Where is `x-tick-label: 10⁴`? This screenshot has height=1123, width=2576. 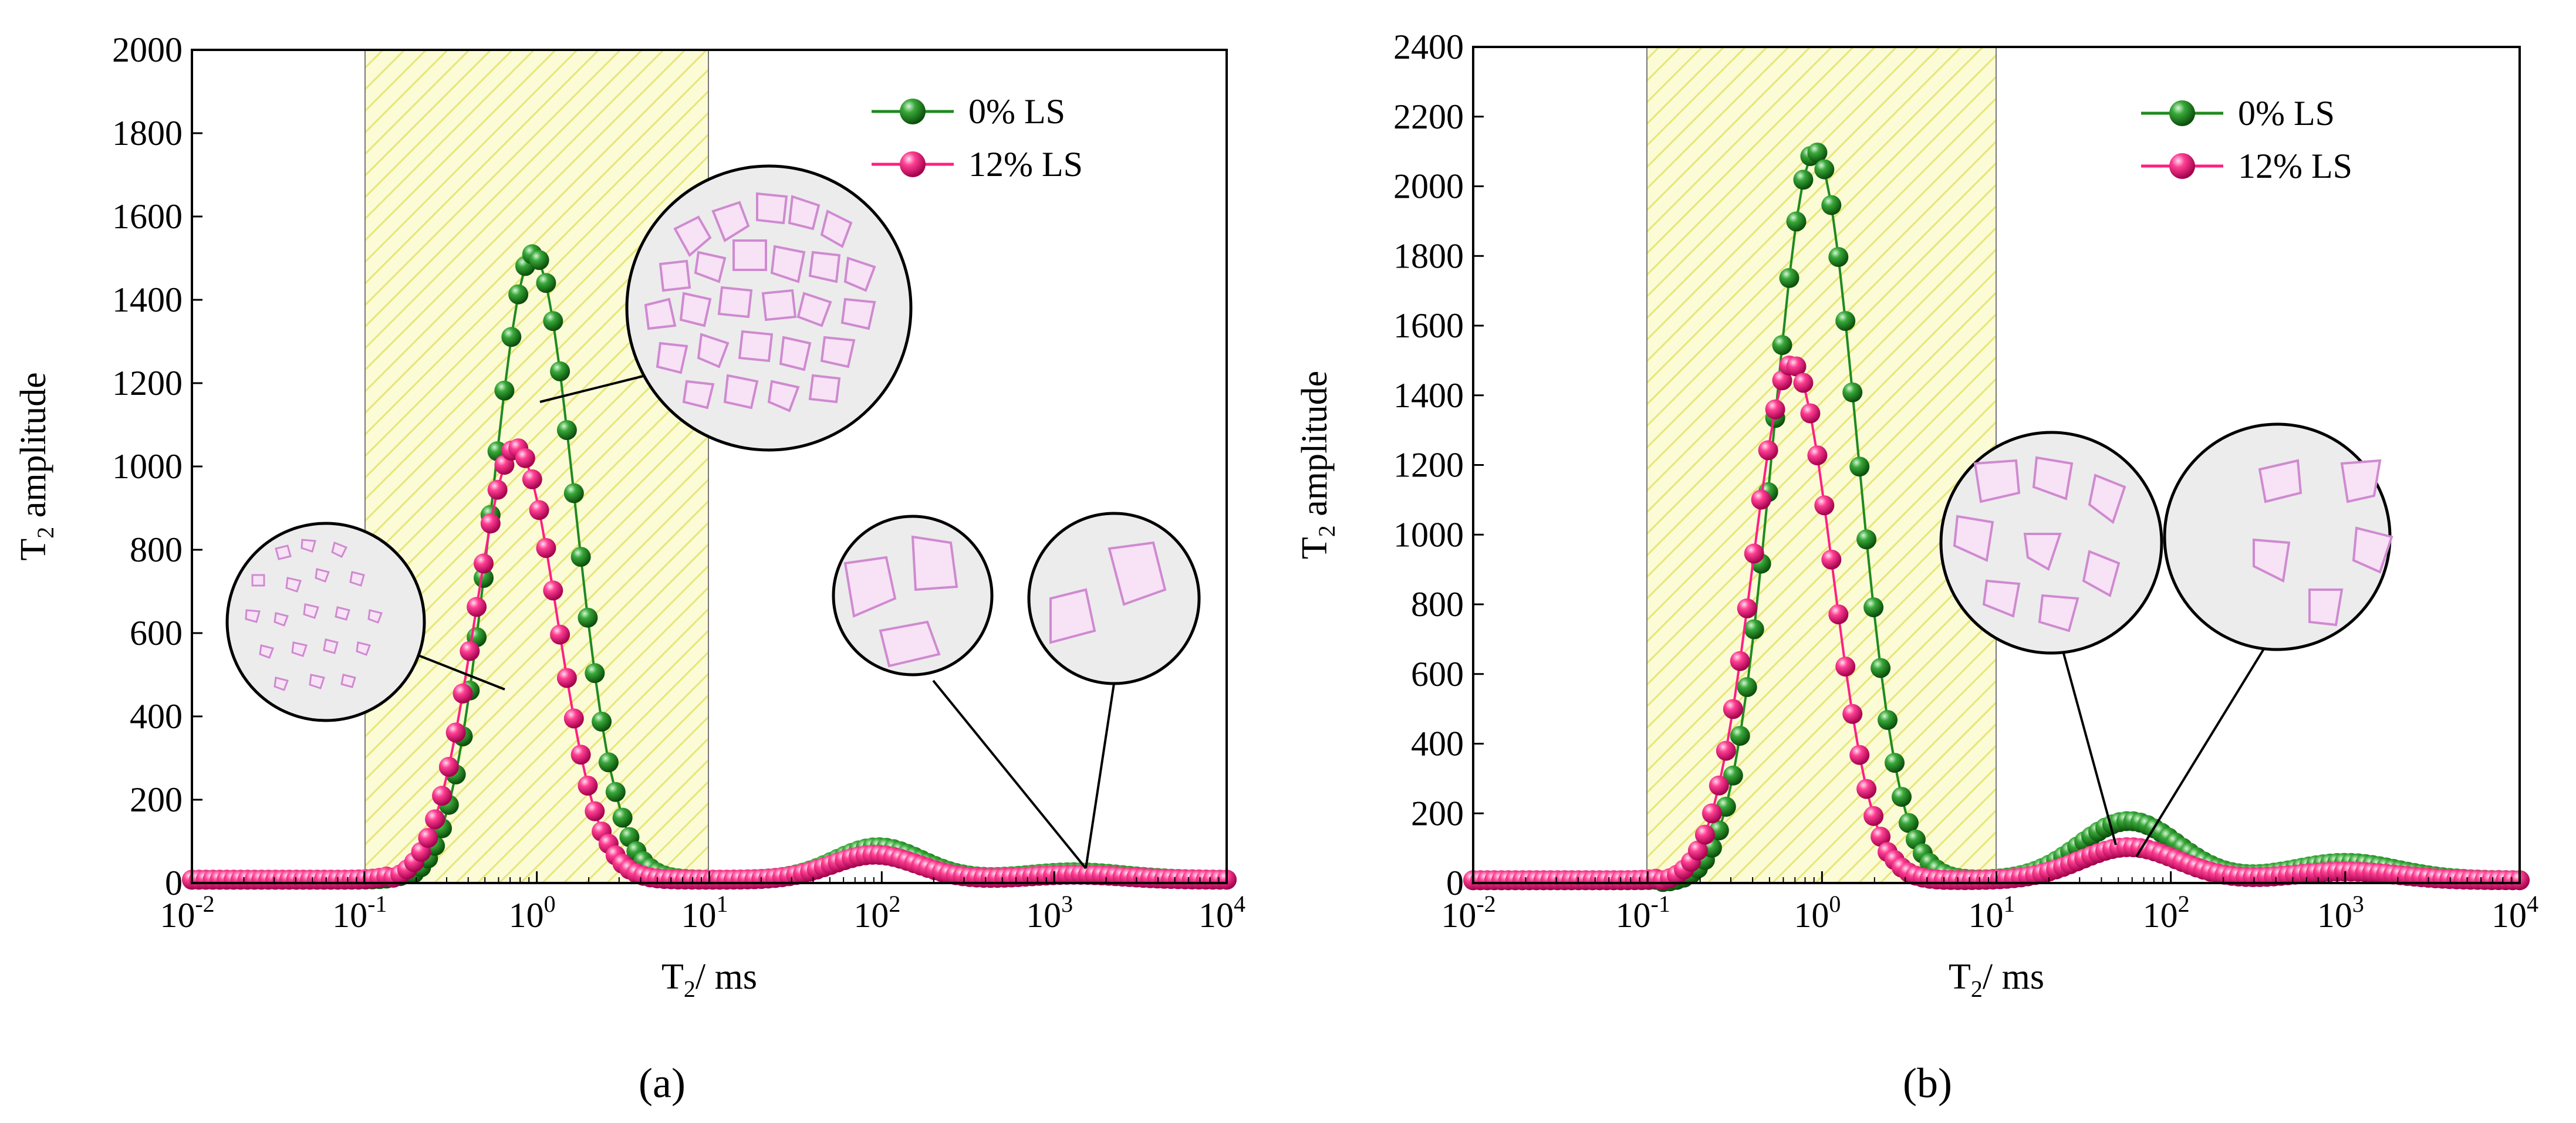 x-tick-label: 10⁴ is located at coordinates (1221, 913).